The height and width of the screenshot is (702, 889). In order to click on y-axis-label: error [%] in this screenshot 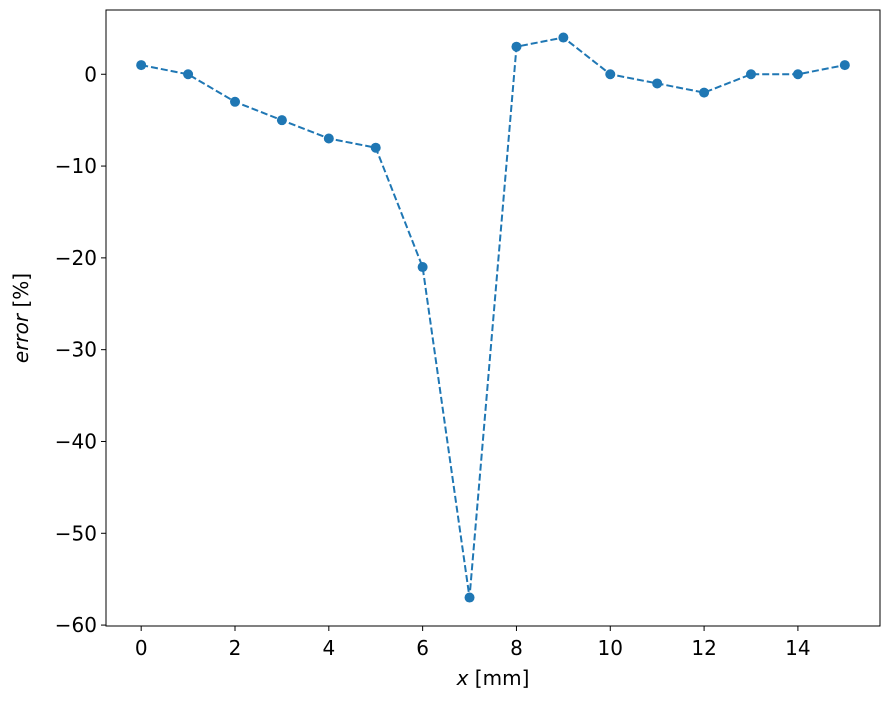, I will do `click(21, 318)`.